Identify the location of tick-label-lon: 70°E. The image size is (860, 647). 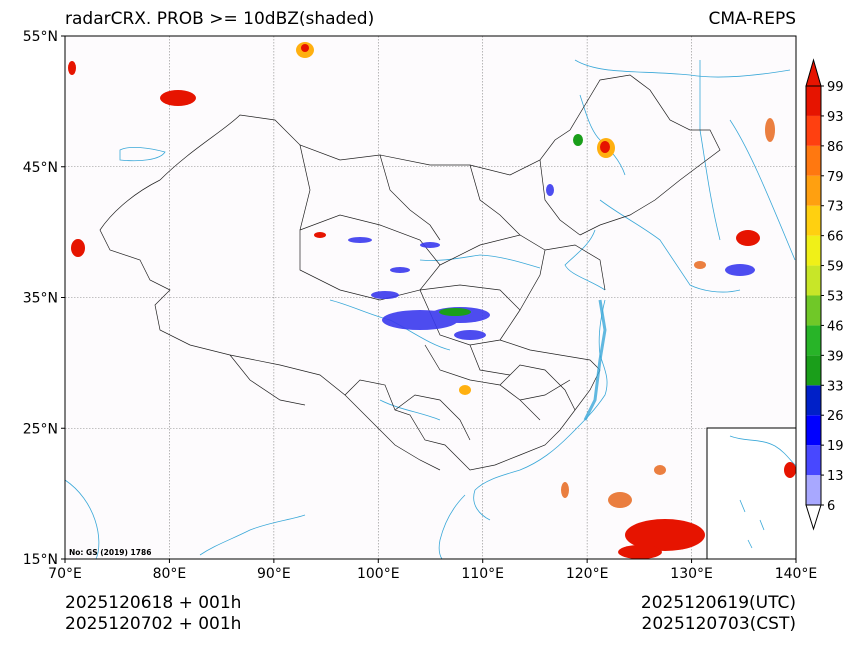
(65, 574).